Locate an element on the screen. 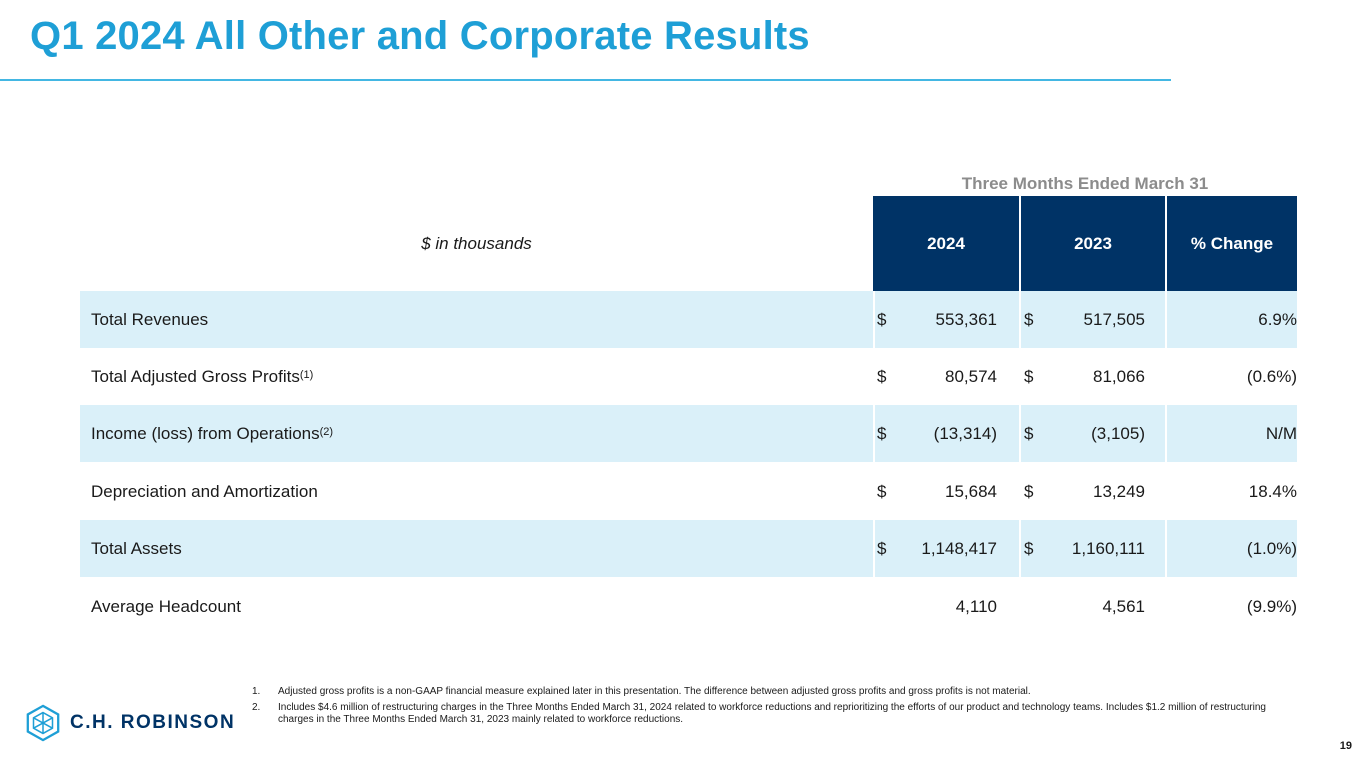 This screenshot has width=1365, height=768. row-label-text: Total Revenues is located at coordinates (150, 319).